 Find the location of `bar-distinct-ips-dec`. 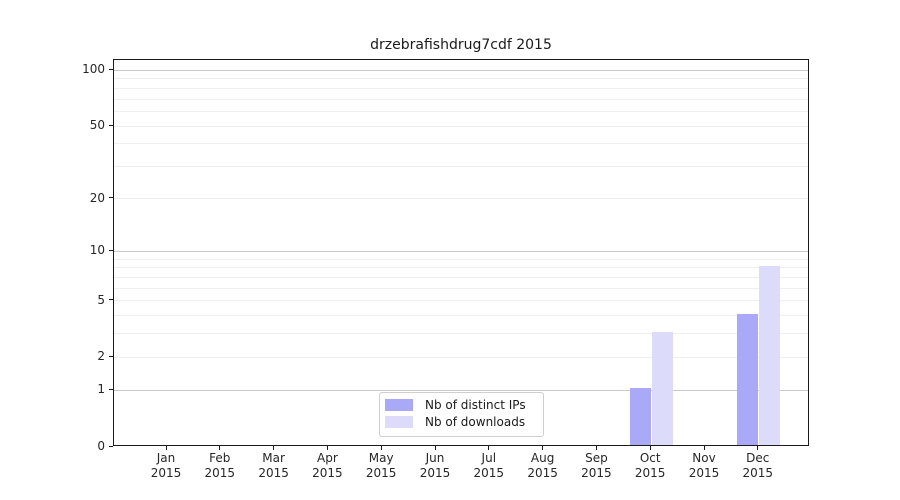

bar-distinct-ips-dec is located at coordinates (748, 379).